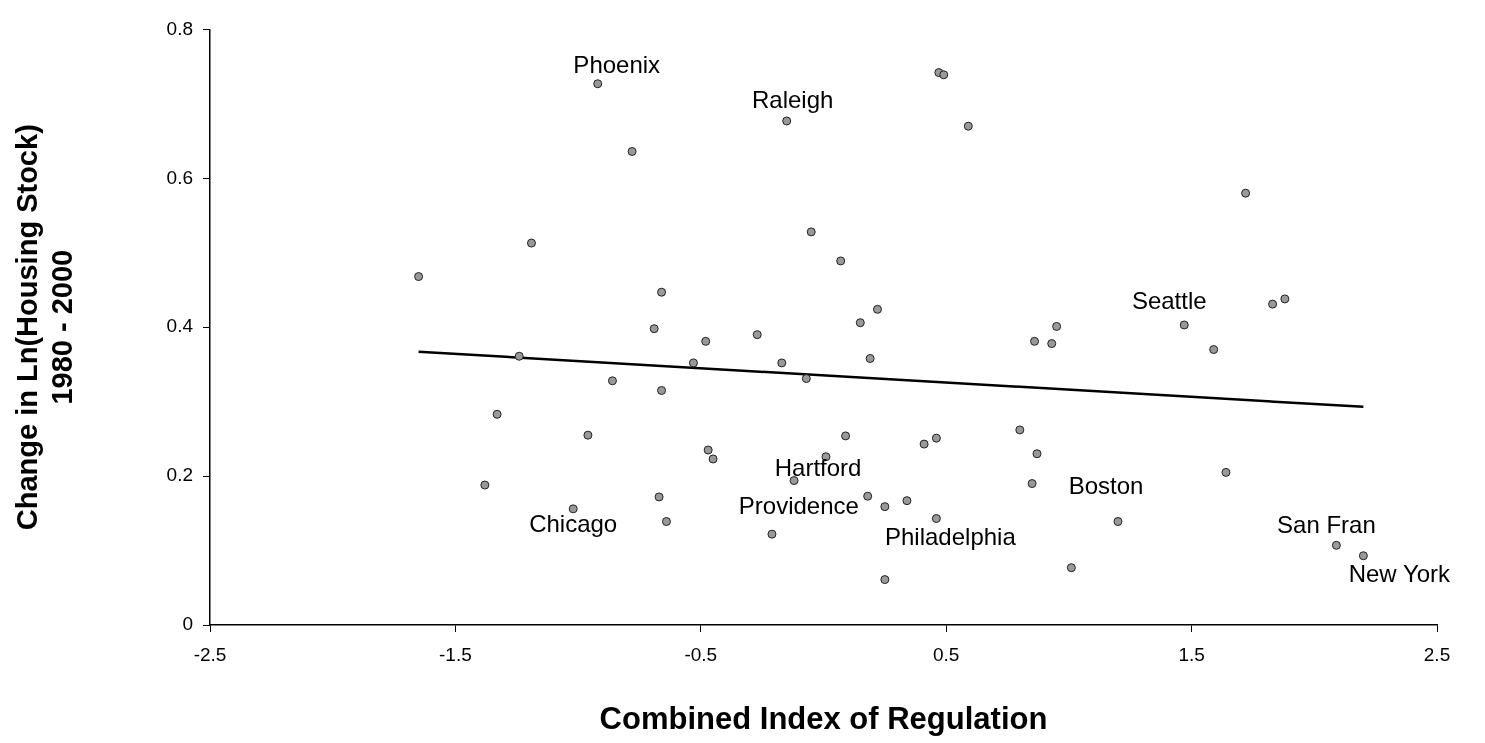 Image resolution: width=1485 pixels, height=743 pixels. I want to click on annotation: San Fran, so click(1326, 524).